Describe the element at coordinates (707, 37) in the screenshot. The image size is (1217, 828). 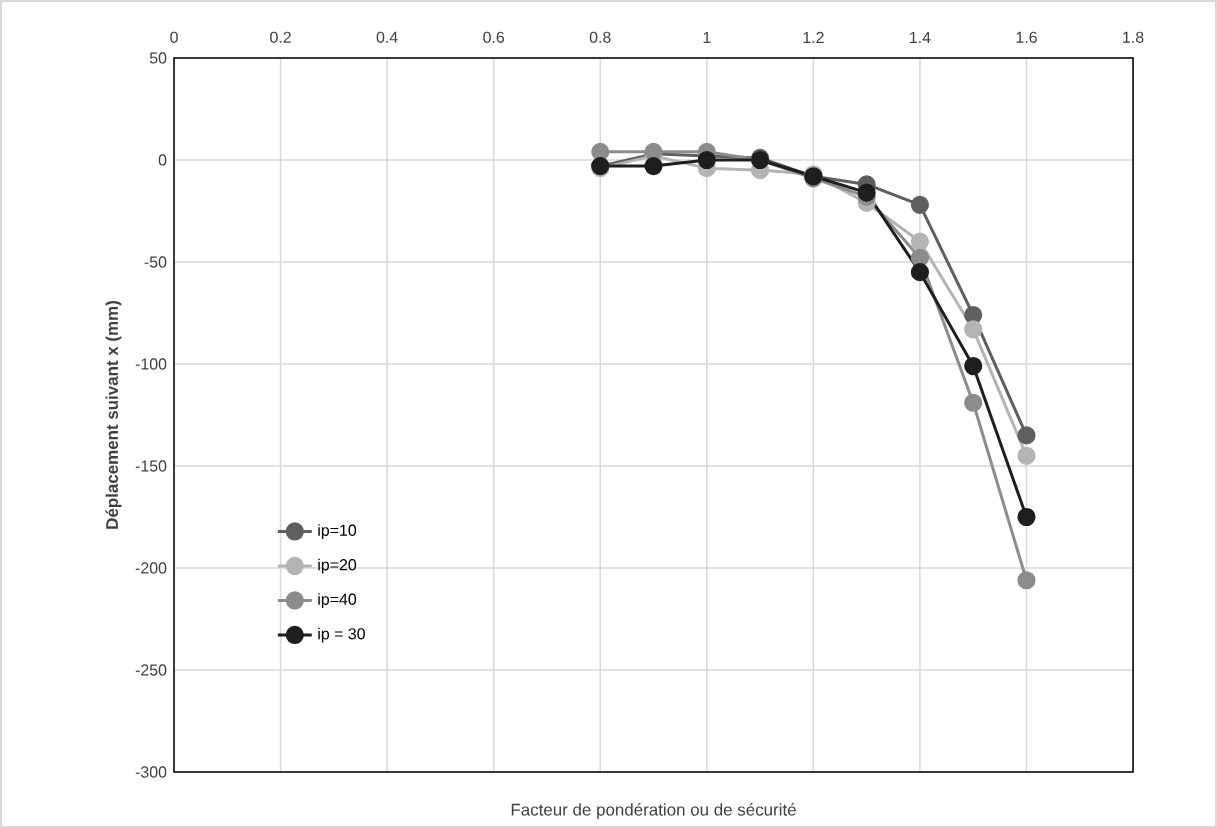
I see `x-tick-label: 1` at that location.